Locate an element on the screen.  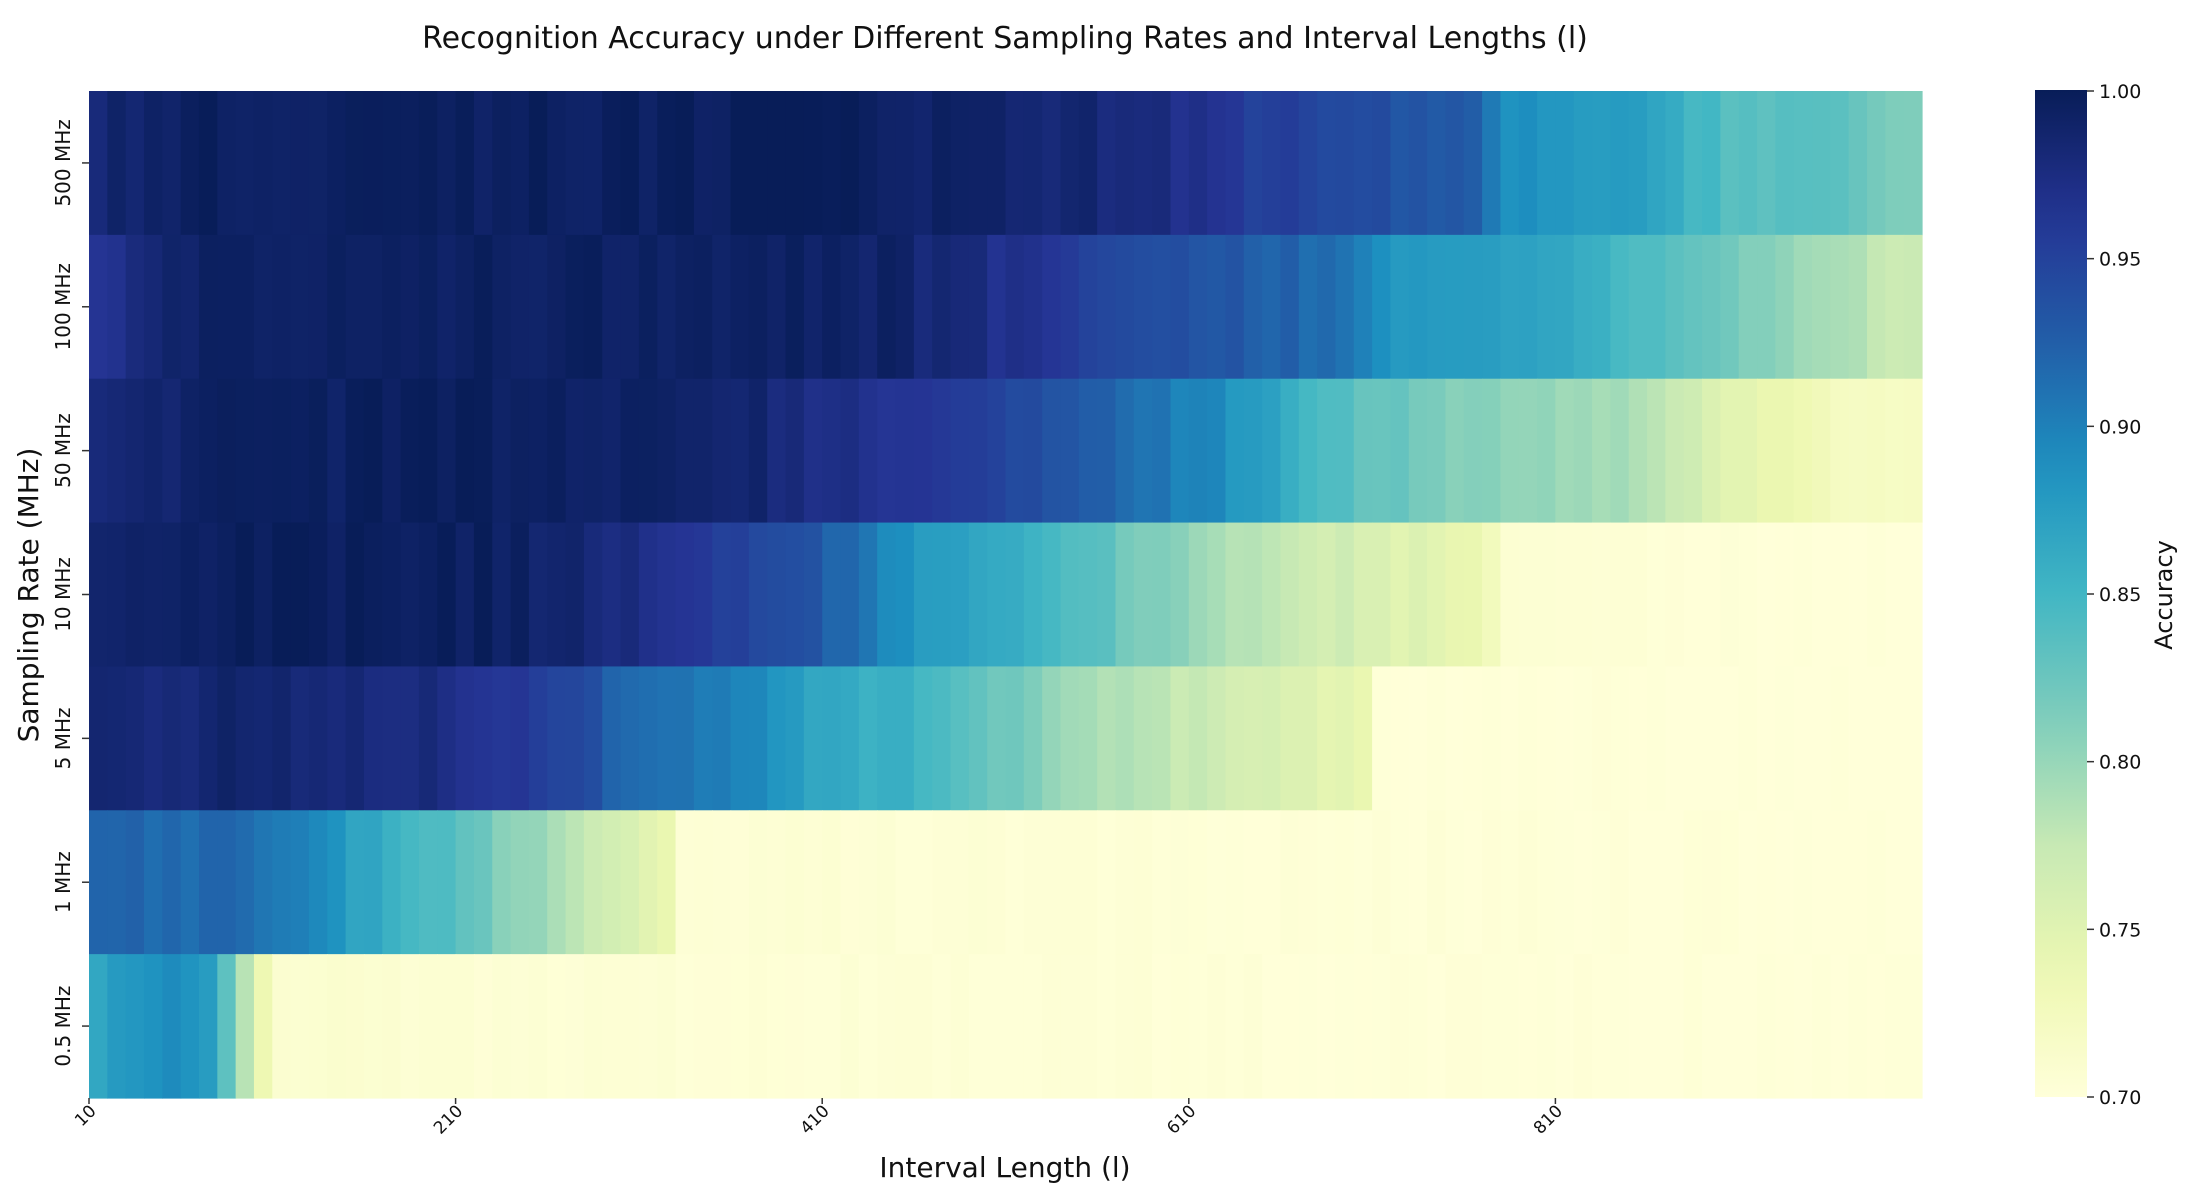
y-tick-label: 0.5 MHz is located at coordinates (63, 1026).